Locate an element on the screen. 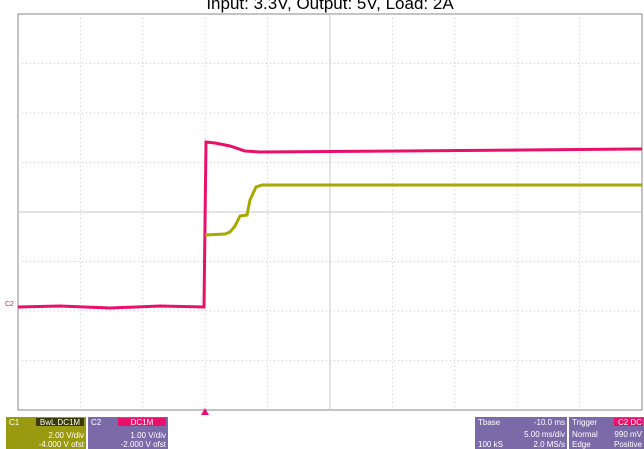  c1-label: C1 is located at coordinates (14, 422).